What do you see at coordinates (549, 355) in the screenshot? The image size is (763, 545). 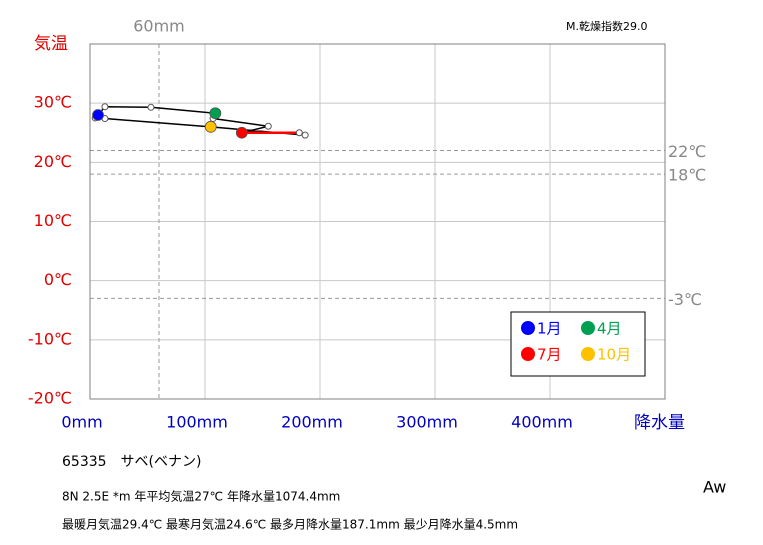 I see `legend-label: 7月` at bounding box center [549, 355].